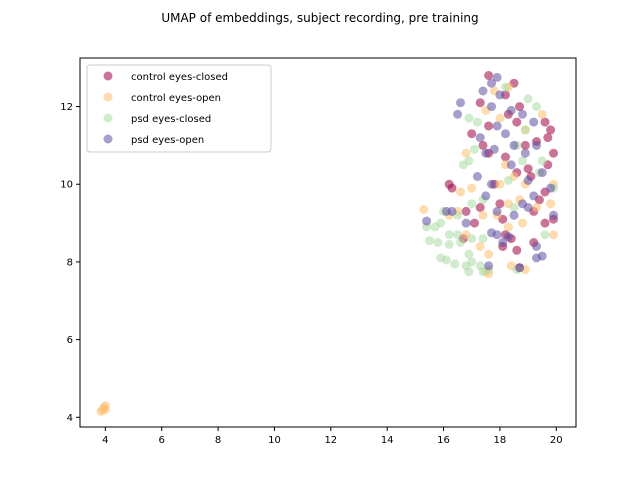 The width and height of the screenshot is (640, 480). What do you see at coordinates (387, 440) in the screenshot?
I see `x-tick-label: 14` at bounding box center [387, 440].